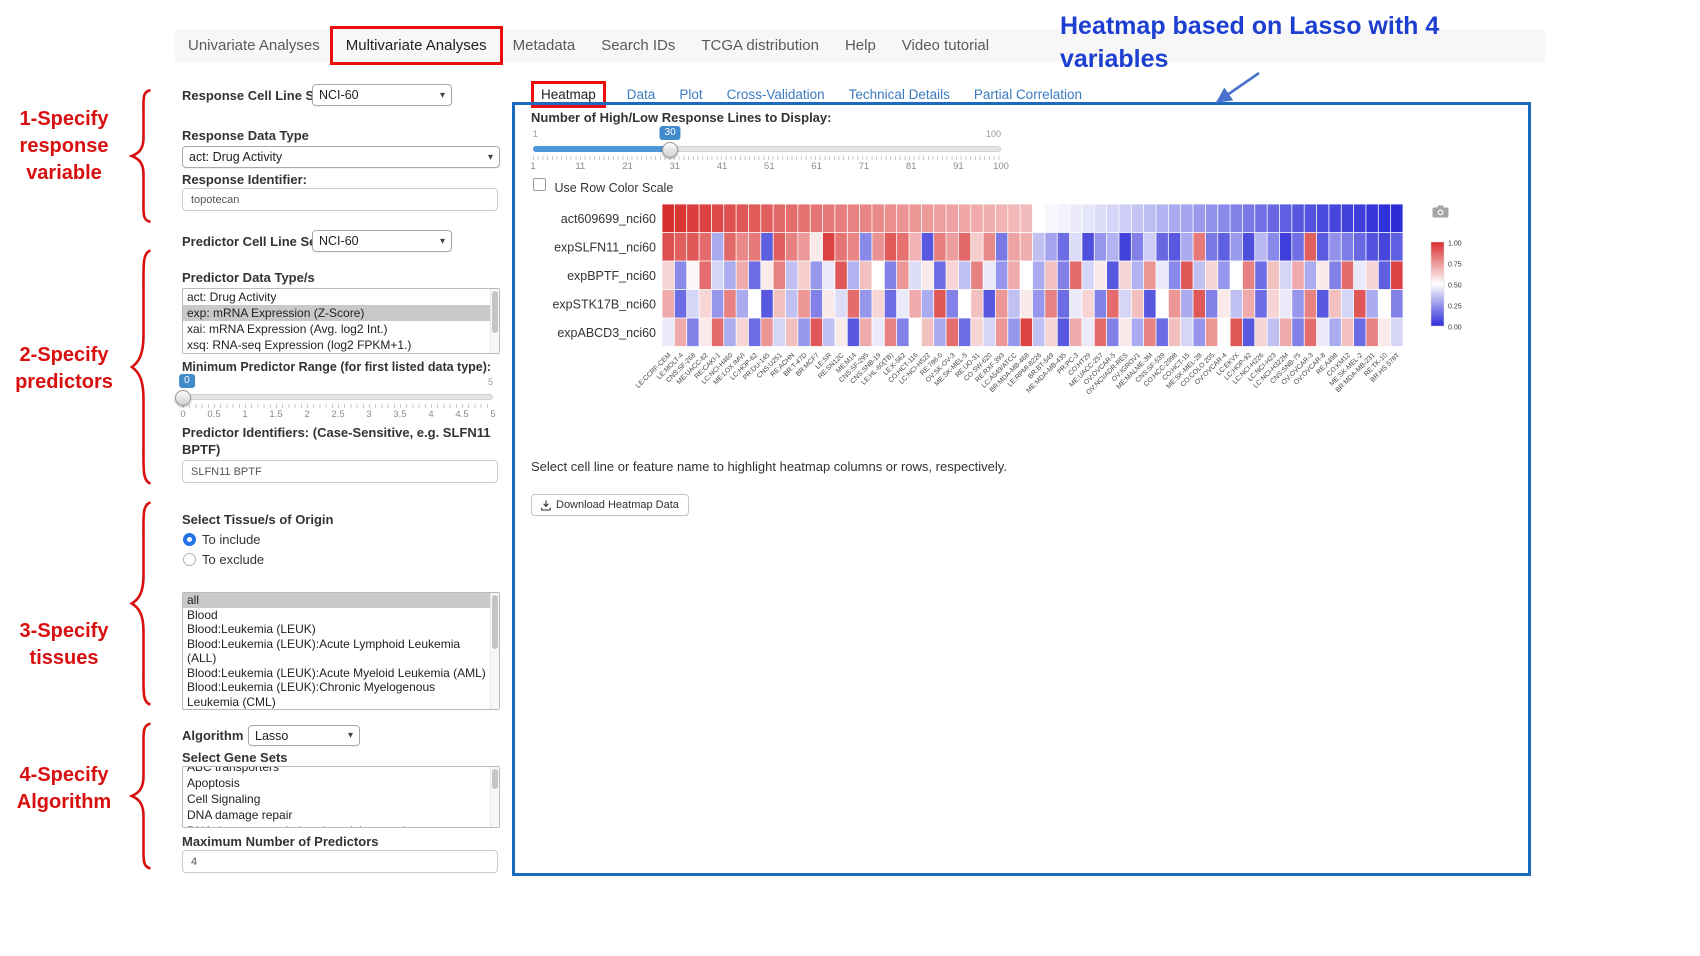  I want to click on scrollbar, so click(494, 321).